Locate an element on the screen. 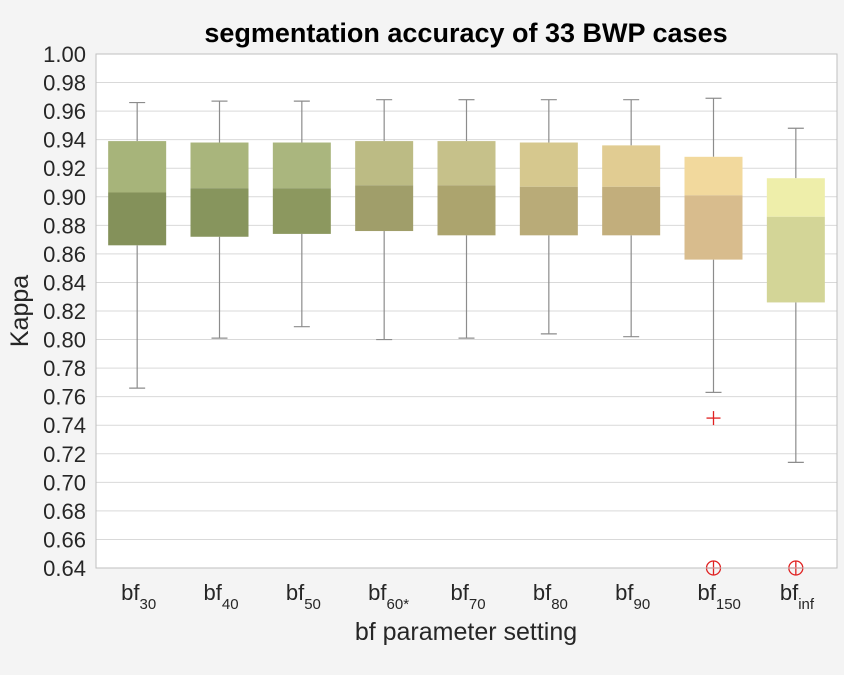 Image resolution: width=844 pixels, height=675 pixels. x-tick-label: bf70 is located at coordinates (468, 596).